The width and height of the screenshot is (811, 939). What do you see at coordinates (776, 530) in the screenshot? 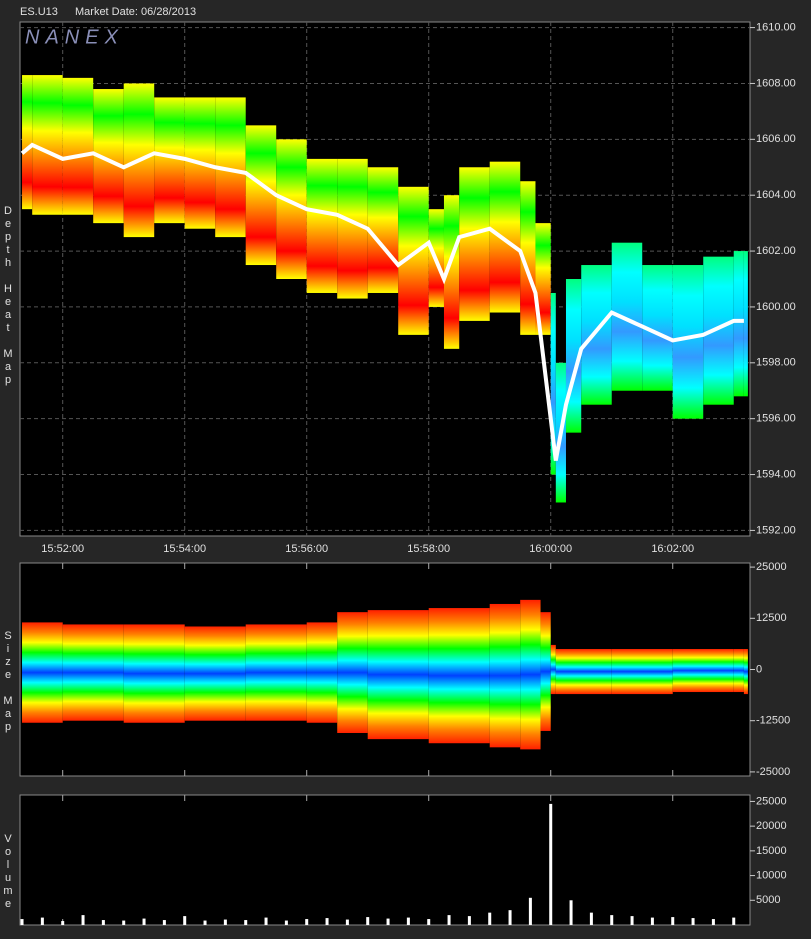
I see `y-tick-label: 1592.00` at bounding box center [776, 530].